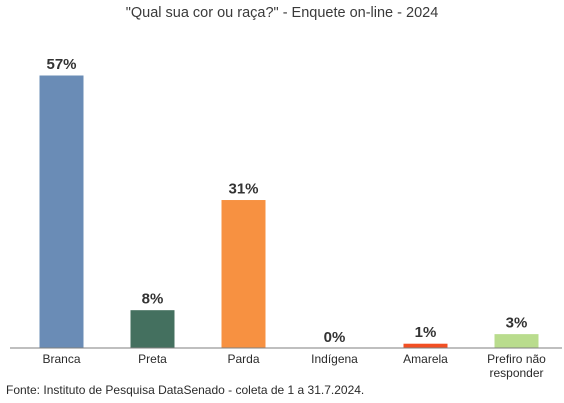  What do you see at coordinates (334, 359) in the screenshot?
I see `tick-label-indigena: Indígena` at bounding box center [334, 359].